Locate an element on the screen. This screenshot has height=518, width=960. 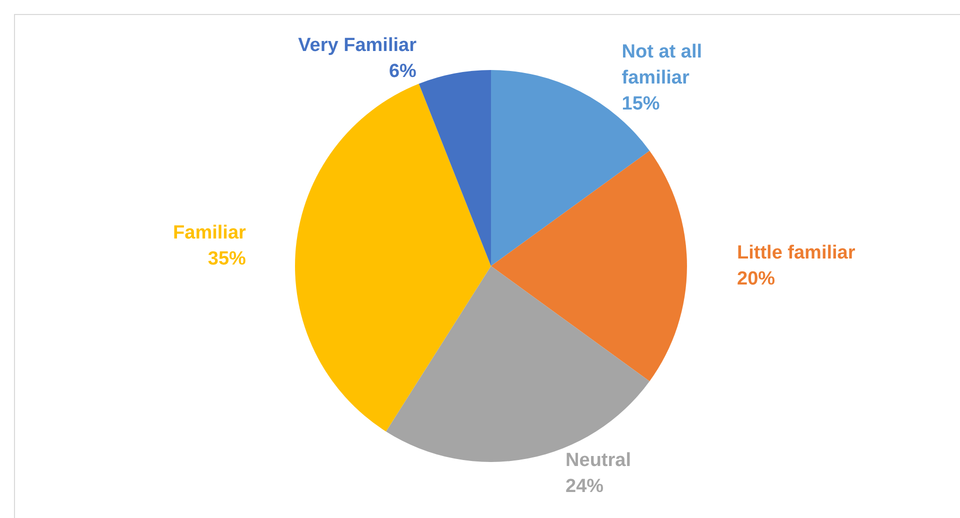
data-label: 24% is located at coordinates (585, 486).